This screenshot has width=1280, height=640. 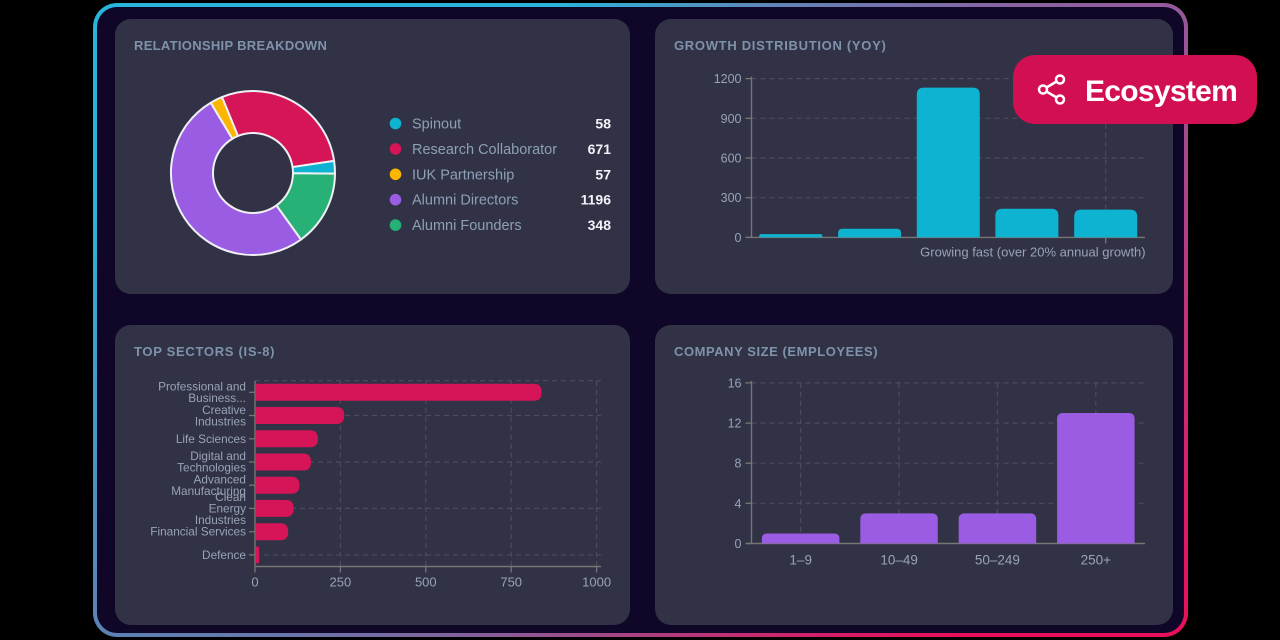 I want to click on svg-text: 1–9, so click(x=800, y=560).